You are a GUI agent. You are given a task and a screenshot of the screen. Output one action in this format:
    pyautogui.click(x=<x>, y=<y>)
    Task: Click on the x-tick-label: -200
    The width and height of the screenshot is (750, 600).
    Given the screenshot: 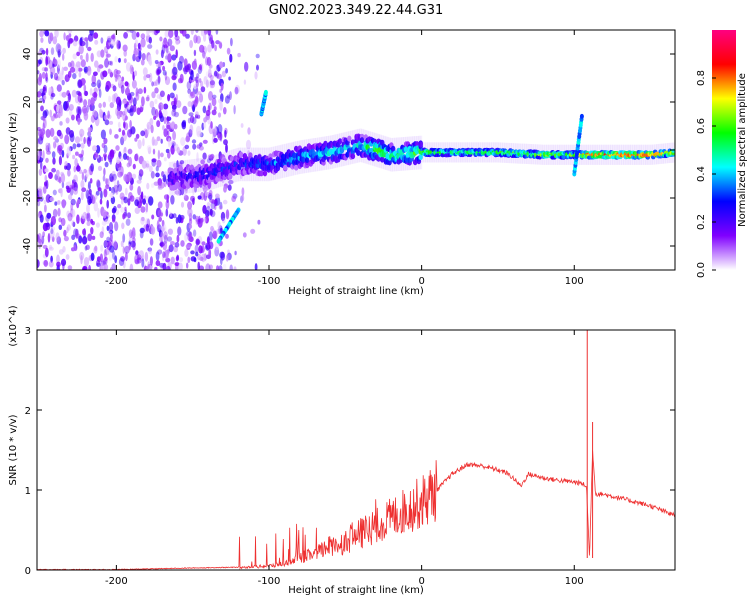 What is the action you would take?
    pyautogui.click(x=116, y=281)
    